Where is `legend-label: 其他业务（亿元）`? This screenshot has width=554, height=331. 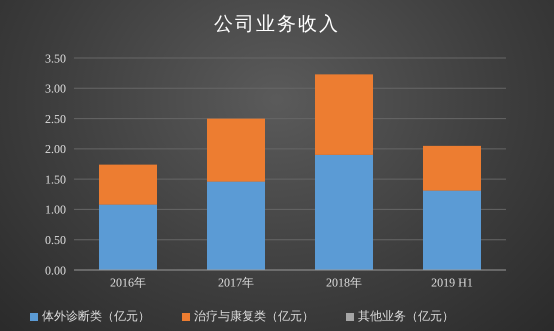 legend-label: 其他业务（亿元） is located at coordinates (406, 316).